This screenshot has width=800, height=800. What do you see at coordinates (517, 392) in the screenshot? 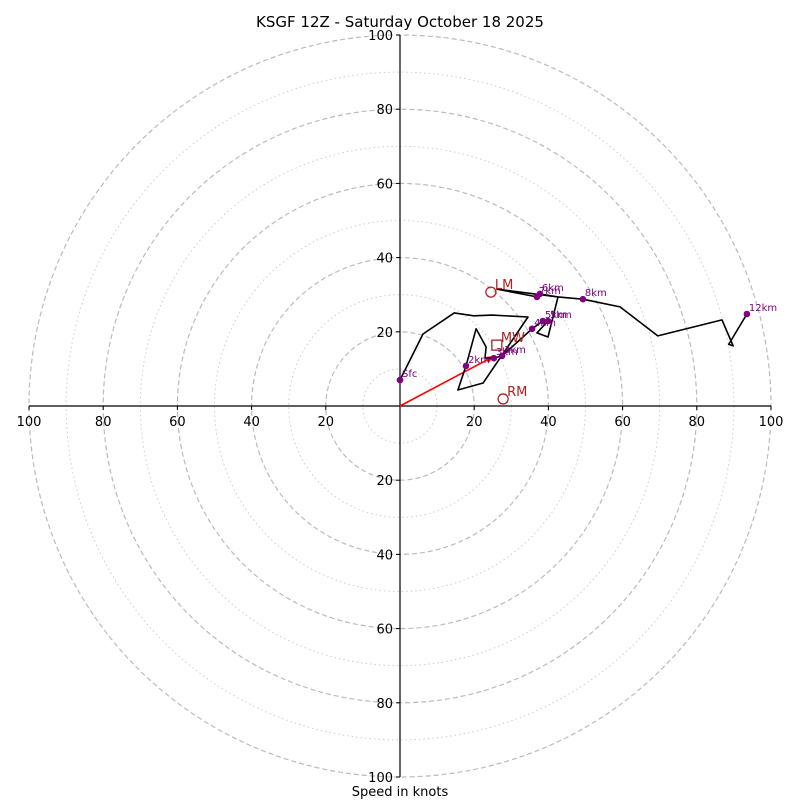
I see `storm-motion-label: RM` at bounding box center [517, 392].